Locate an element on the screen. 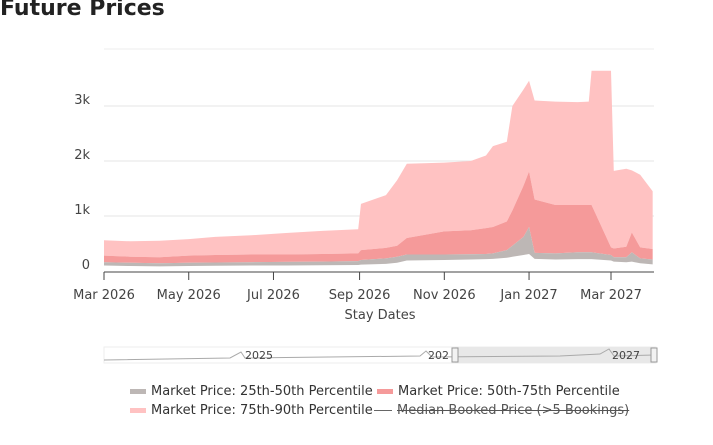 The height and width of the screenshot is (445, 713). page-title: Future Prices is located at coordinates (82, 10).